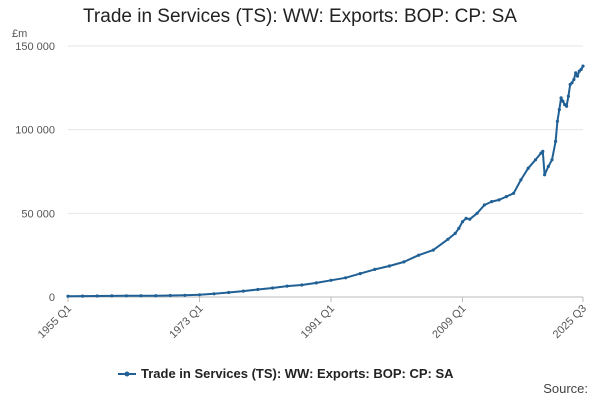 Image resolution: width=600 pixels, height=400 pixels. What do you see at coordinates (35, 172) in the screenshot?
I see `y-axis-tick-labels: 0 50 000 100 000 150 000` at bounding box center [35, 172].